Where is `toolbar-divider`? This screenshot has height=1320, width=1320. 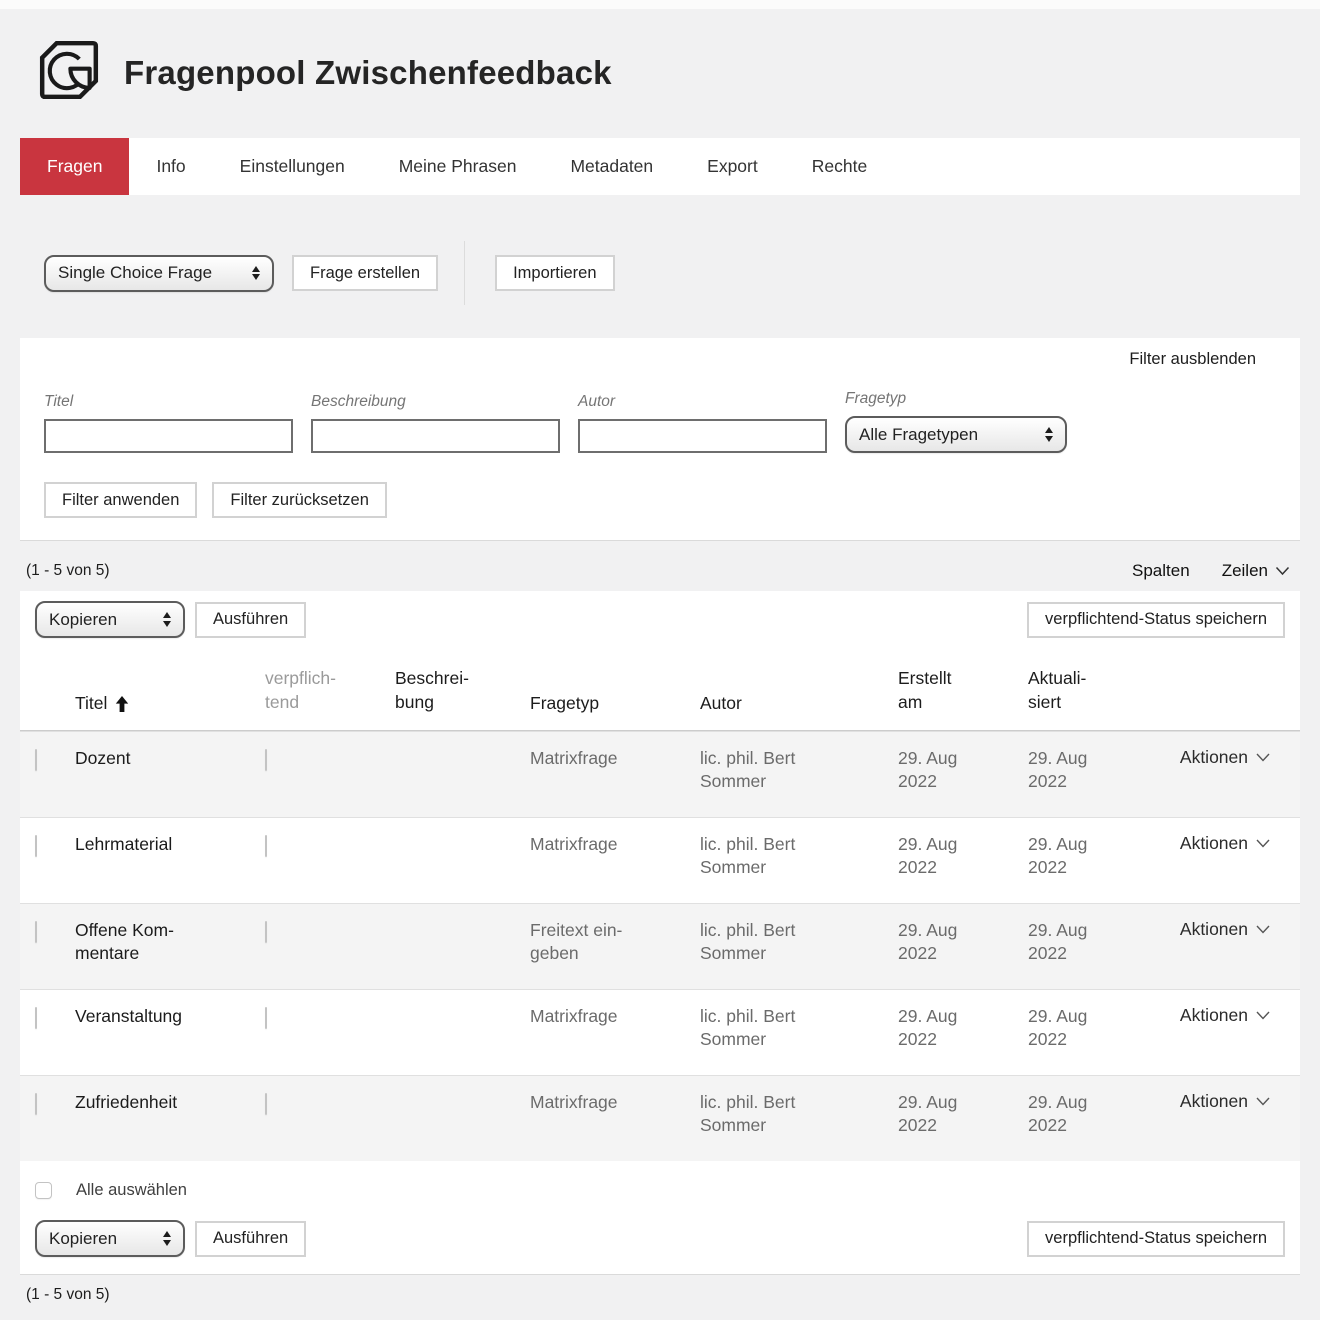
toolbar-divider is located at coordinates (465, 273).